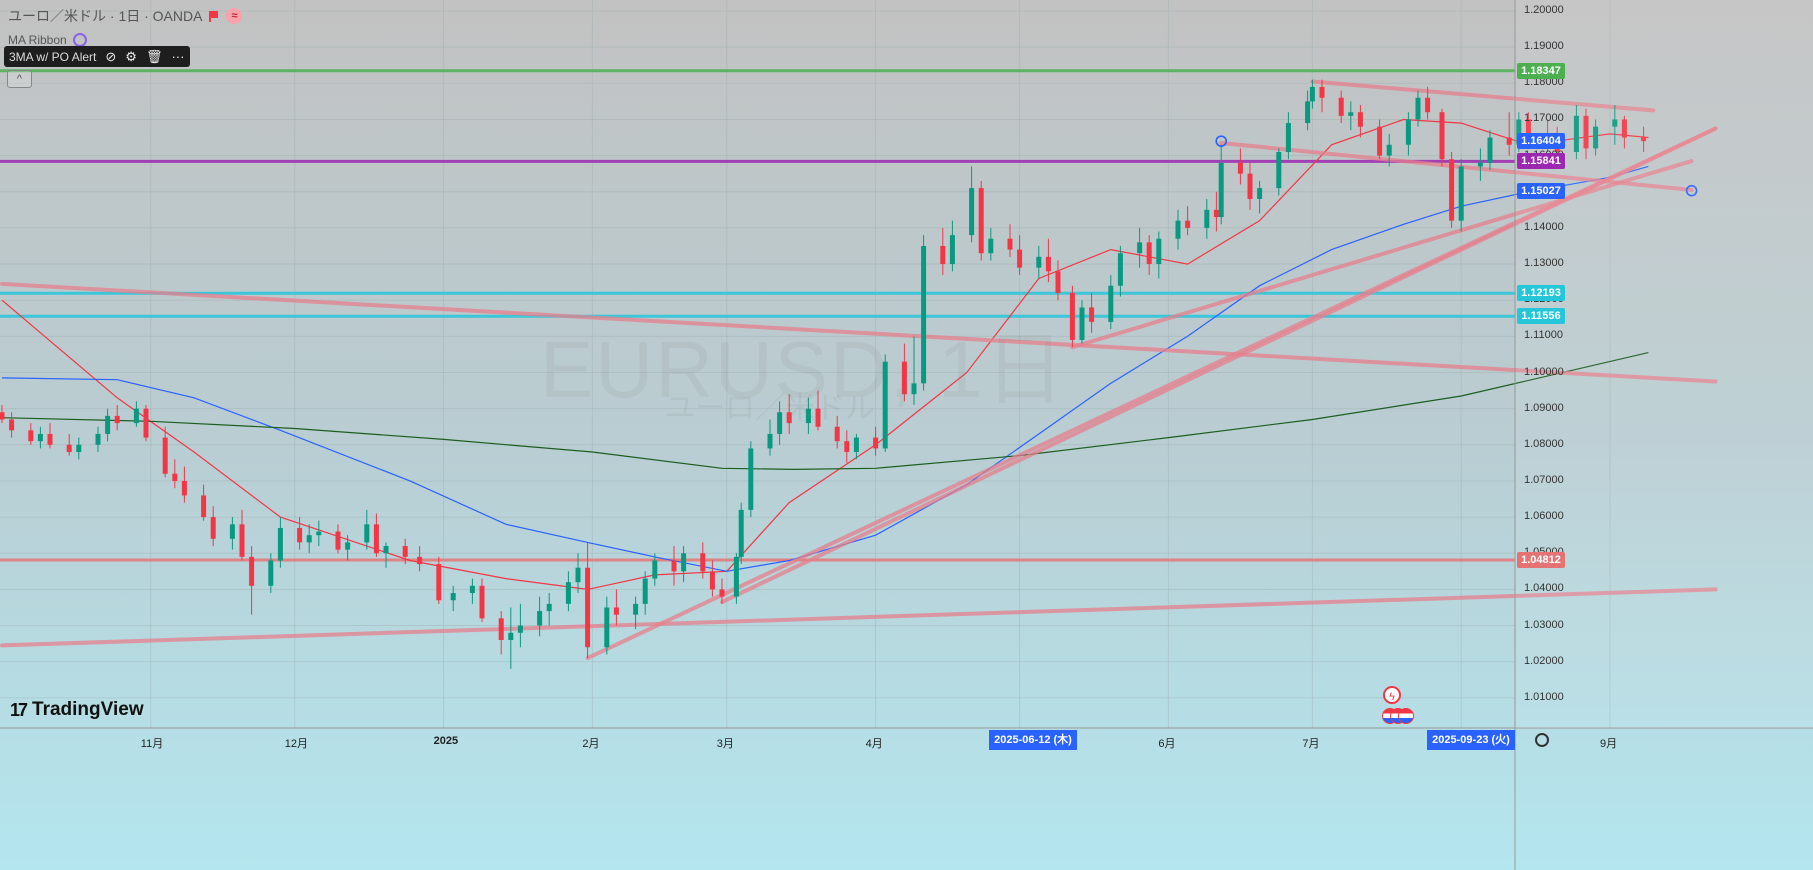  What do you see at coordinates (1544, 82) in the screenshot?
I see `price-tick-label: 1.18000` at bounding box center [1544, 82].